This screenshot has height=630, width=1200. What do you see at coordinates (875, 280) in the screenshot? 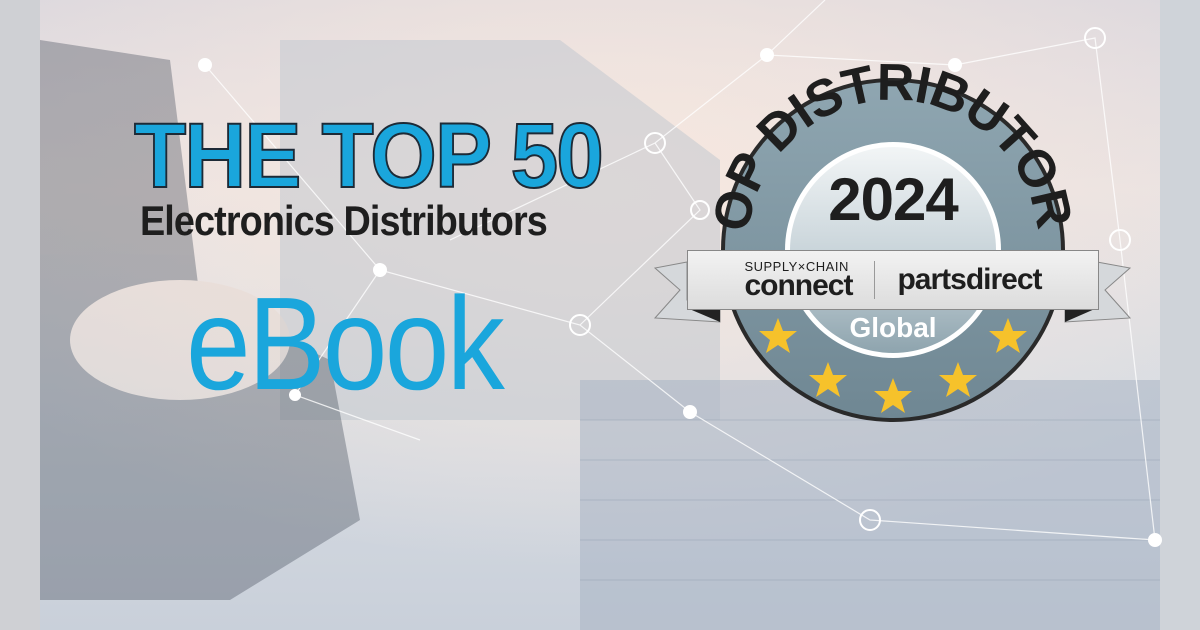
I see `logo-divider` at bounding box center [875, 280].